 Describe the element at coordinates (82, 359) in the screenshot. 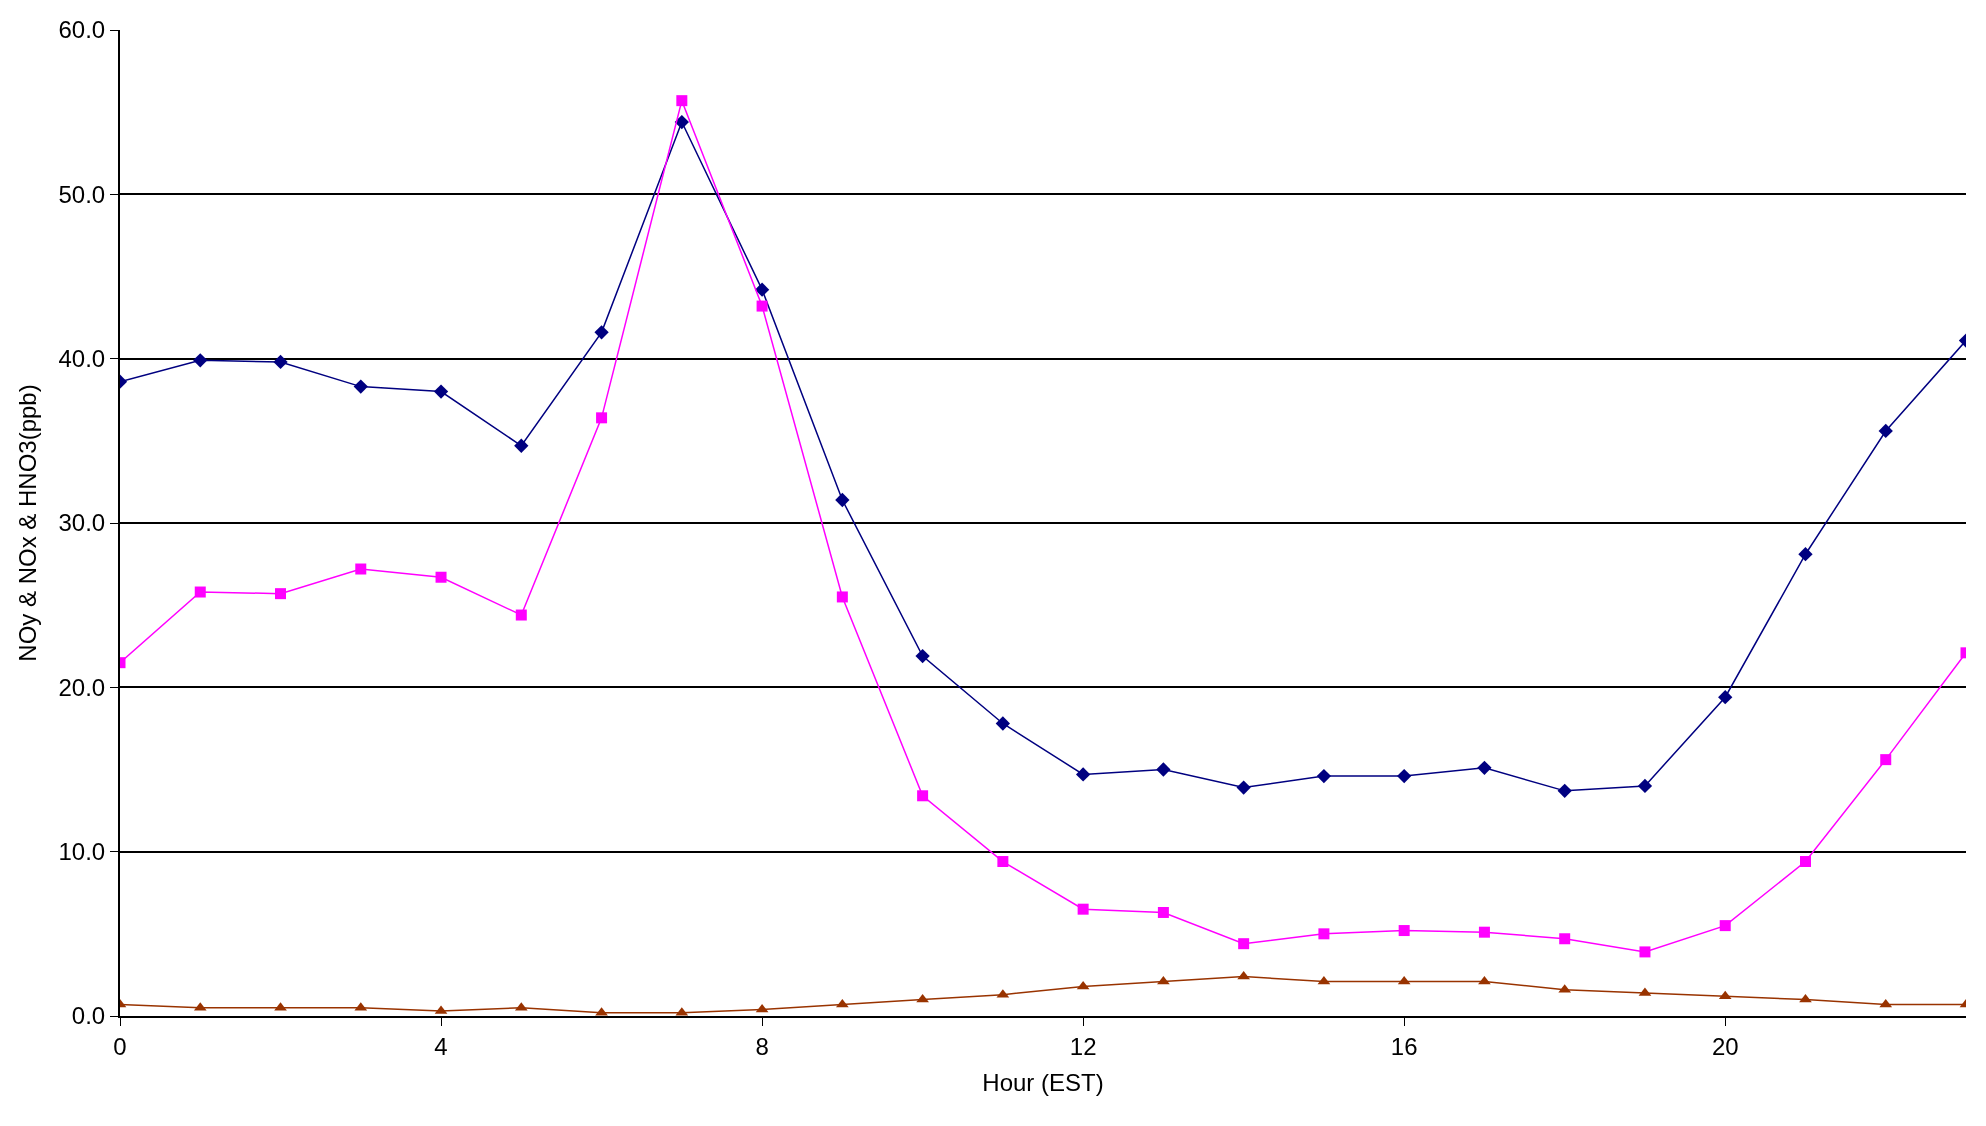

I see `y-tick-label: 40.0` at that location.